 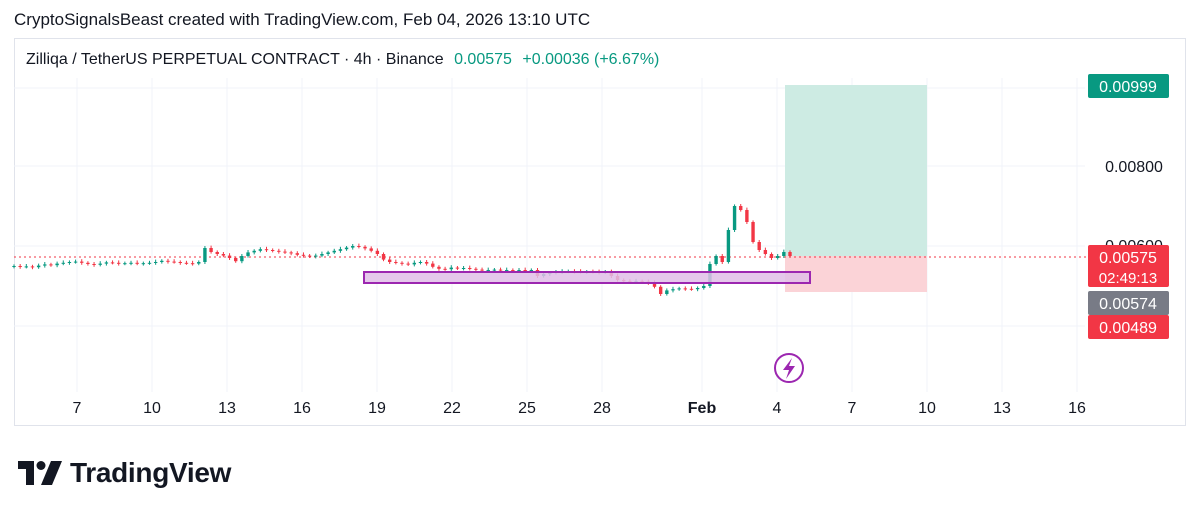 I want to click on mark-price-tag, so click(x=1128, y=303).